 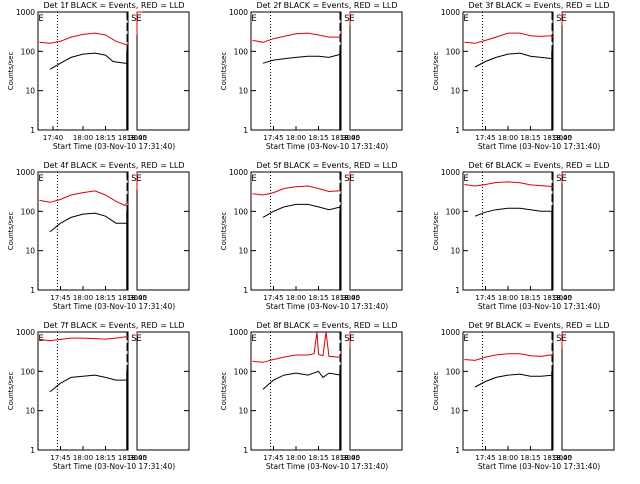 What do you see at coordinates (538, 5) in the screenshot?
I see `panel-title: Det 3f BLACK = Events, RED = LLD` at bounding box center [538, 5].